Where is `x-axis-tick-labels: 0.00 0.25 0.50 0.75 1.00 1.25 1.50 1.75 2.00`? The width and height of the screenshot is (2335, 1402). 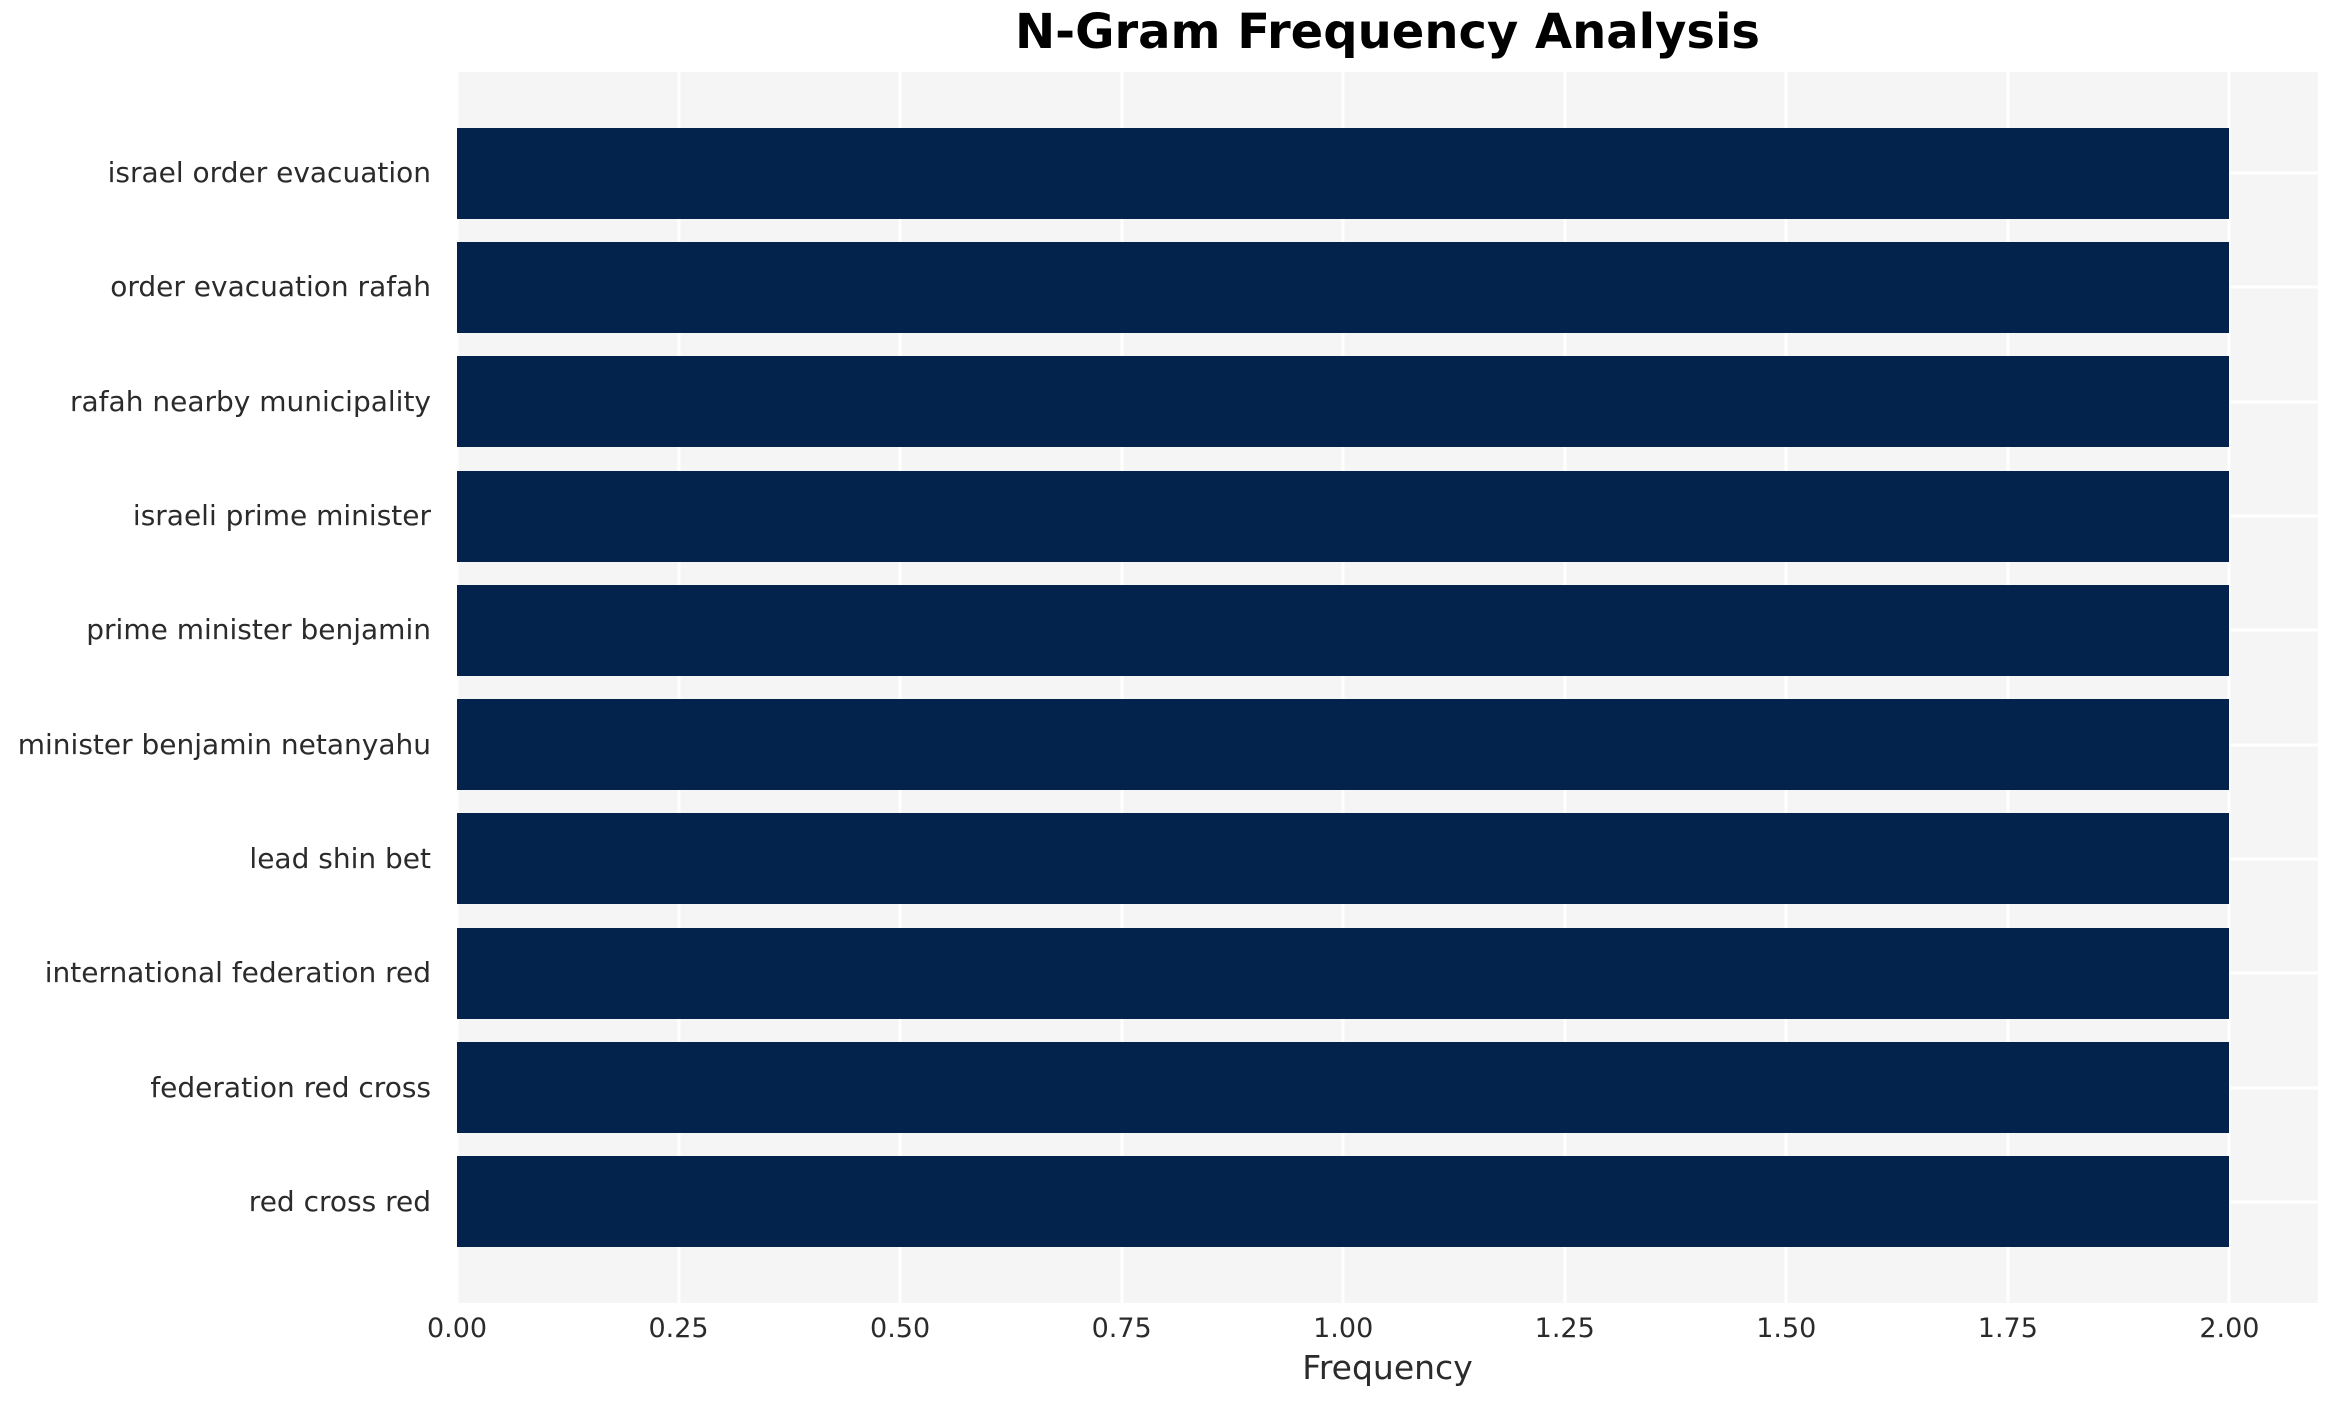 x-axis-tick-labels: 0.00 0.25 0.50 0.75 1.00 1.25 1.50 1.75 2.00 is located at coordinates (1372, 1331).